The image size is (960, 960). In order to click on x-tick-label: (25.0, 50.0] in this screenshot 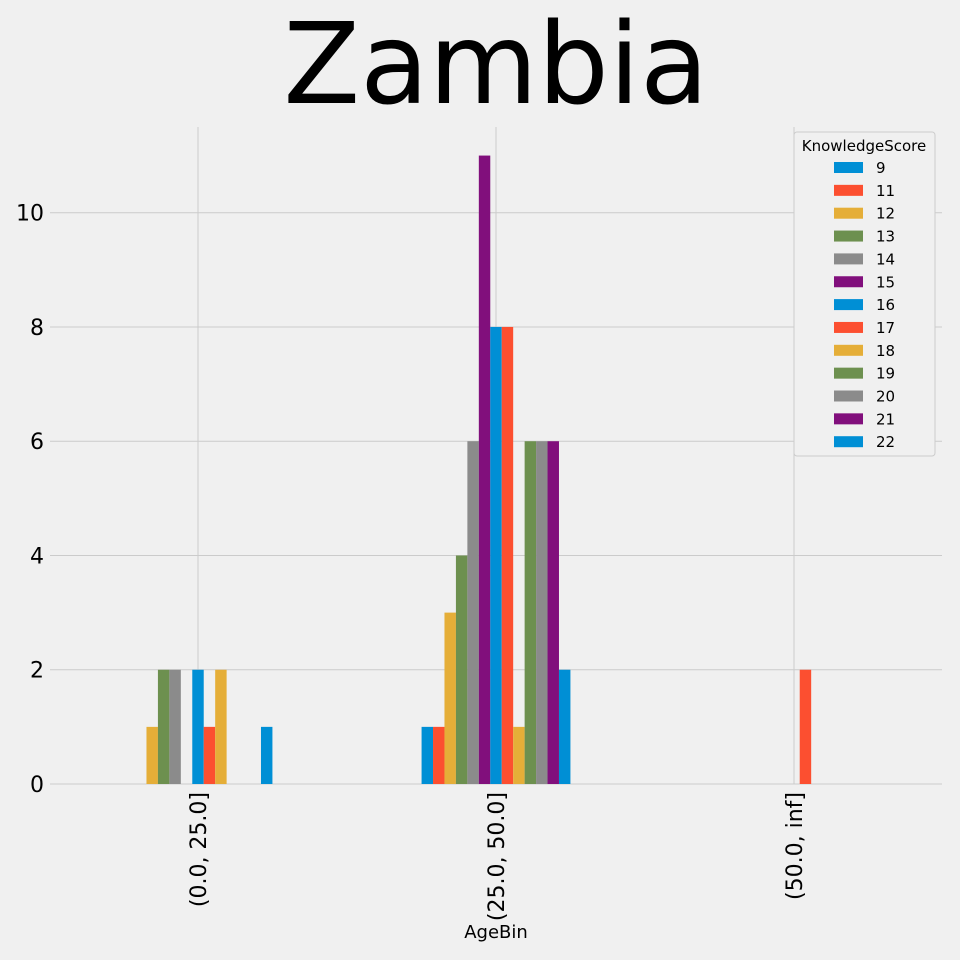, I will do `click(497, 856)`.